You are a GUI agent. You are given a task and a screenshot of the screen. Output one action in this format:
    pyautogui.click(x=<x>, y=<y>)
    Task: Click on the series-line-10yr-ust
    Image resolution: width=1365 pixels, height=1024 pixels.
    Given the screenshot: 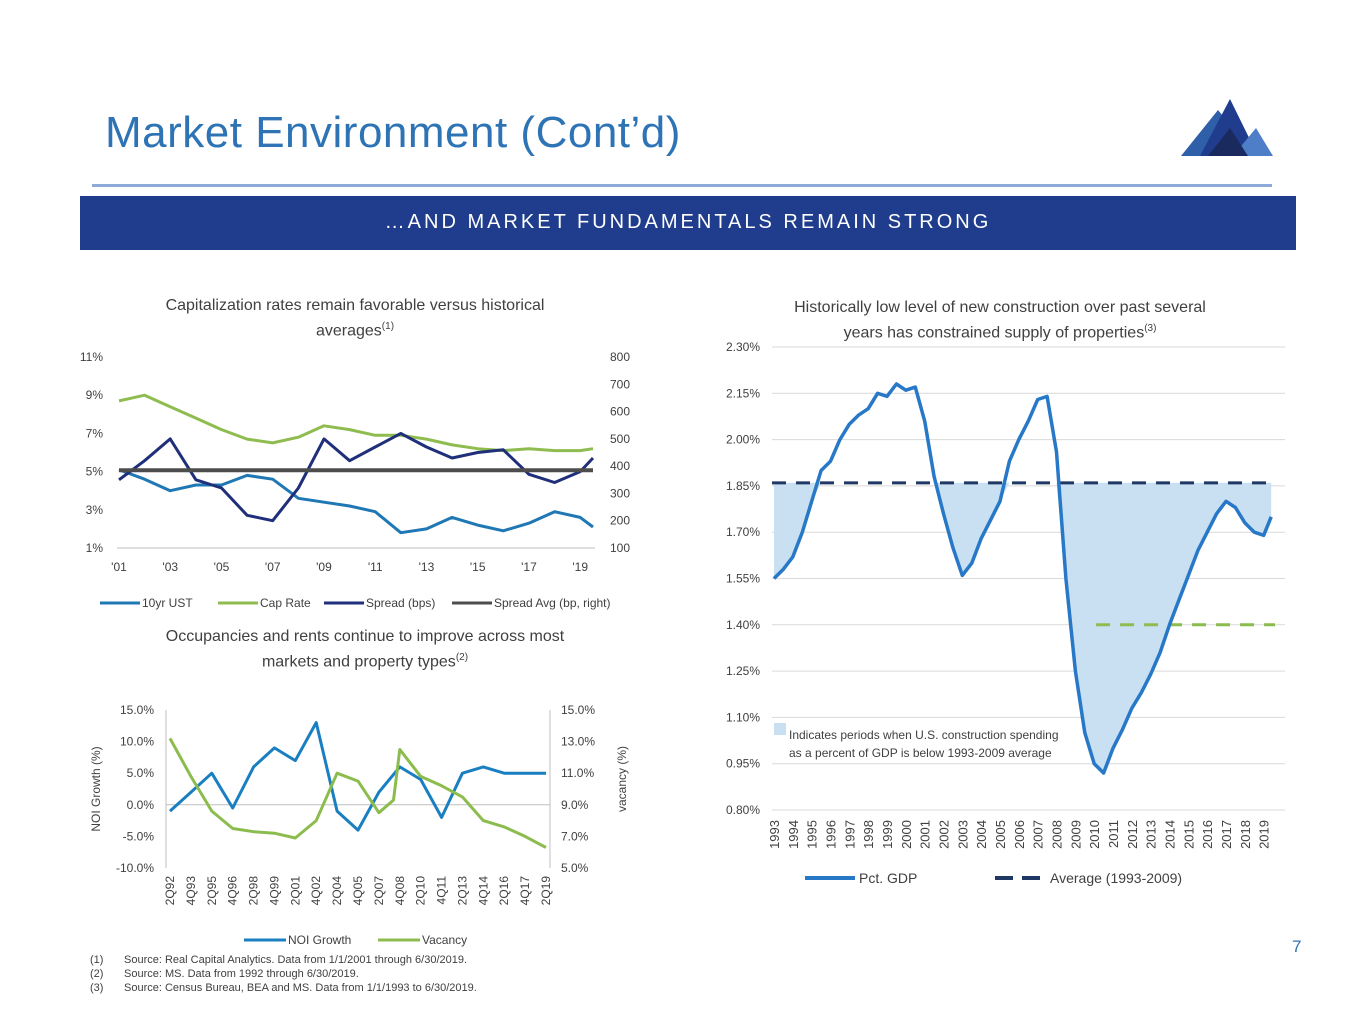 What is the action you would take?
    pyautogui.click(x=356, y=501)
    